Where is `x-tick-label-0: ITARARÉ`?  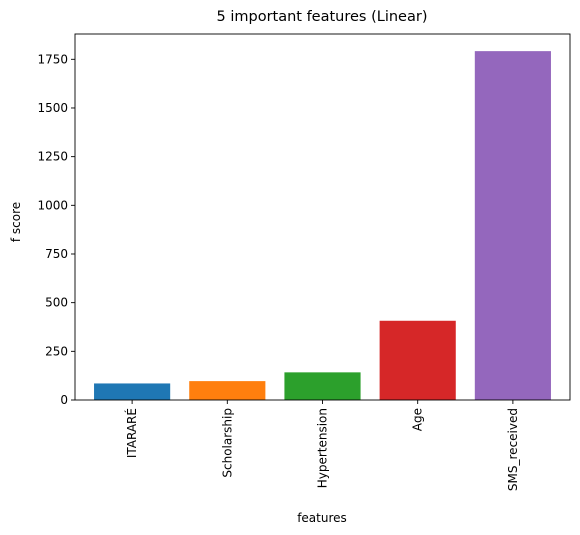 x-tick-label-0: ITARARÉ is located at coordinates (131, 433).